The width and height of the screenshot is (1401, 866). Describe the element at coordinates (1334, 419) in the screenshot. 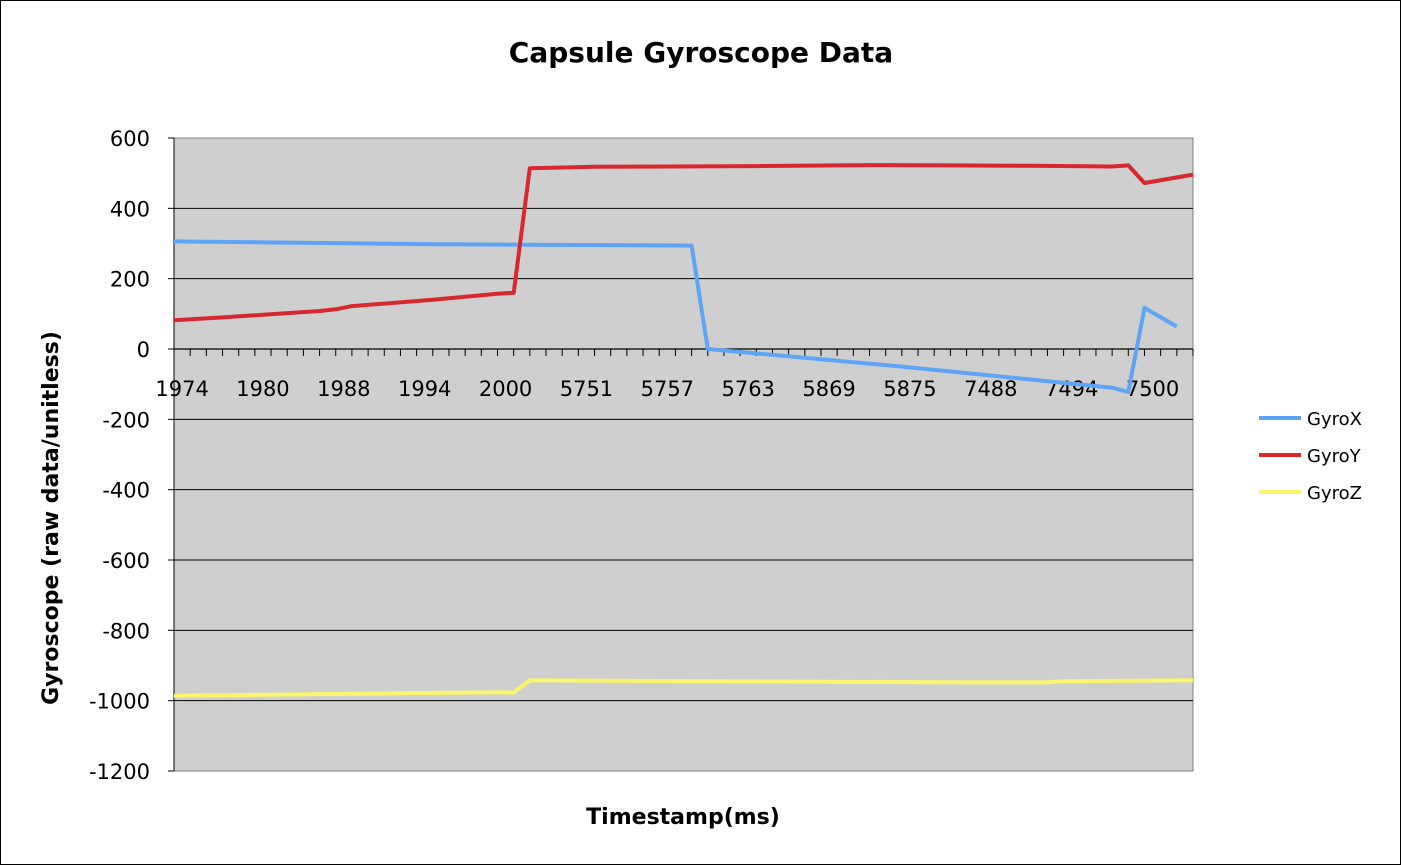

I see `legend-label-gyrox: GyroX` at that location.